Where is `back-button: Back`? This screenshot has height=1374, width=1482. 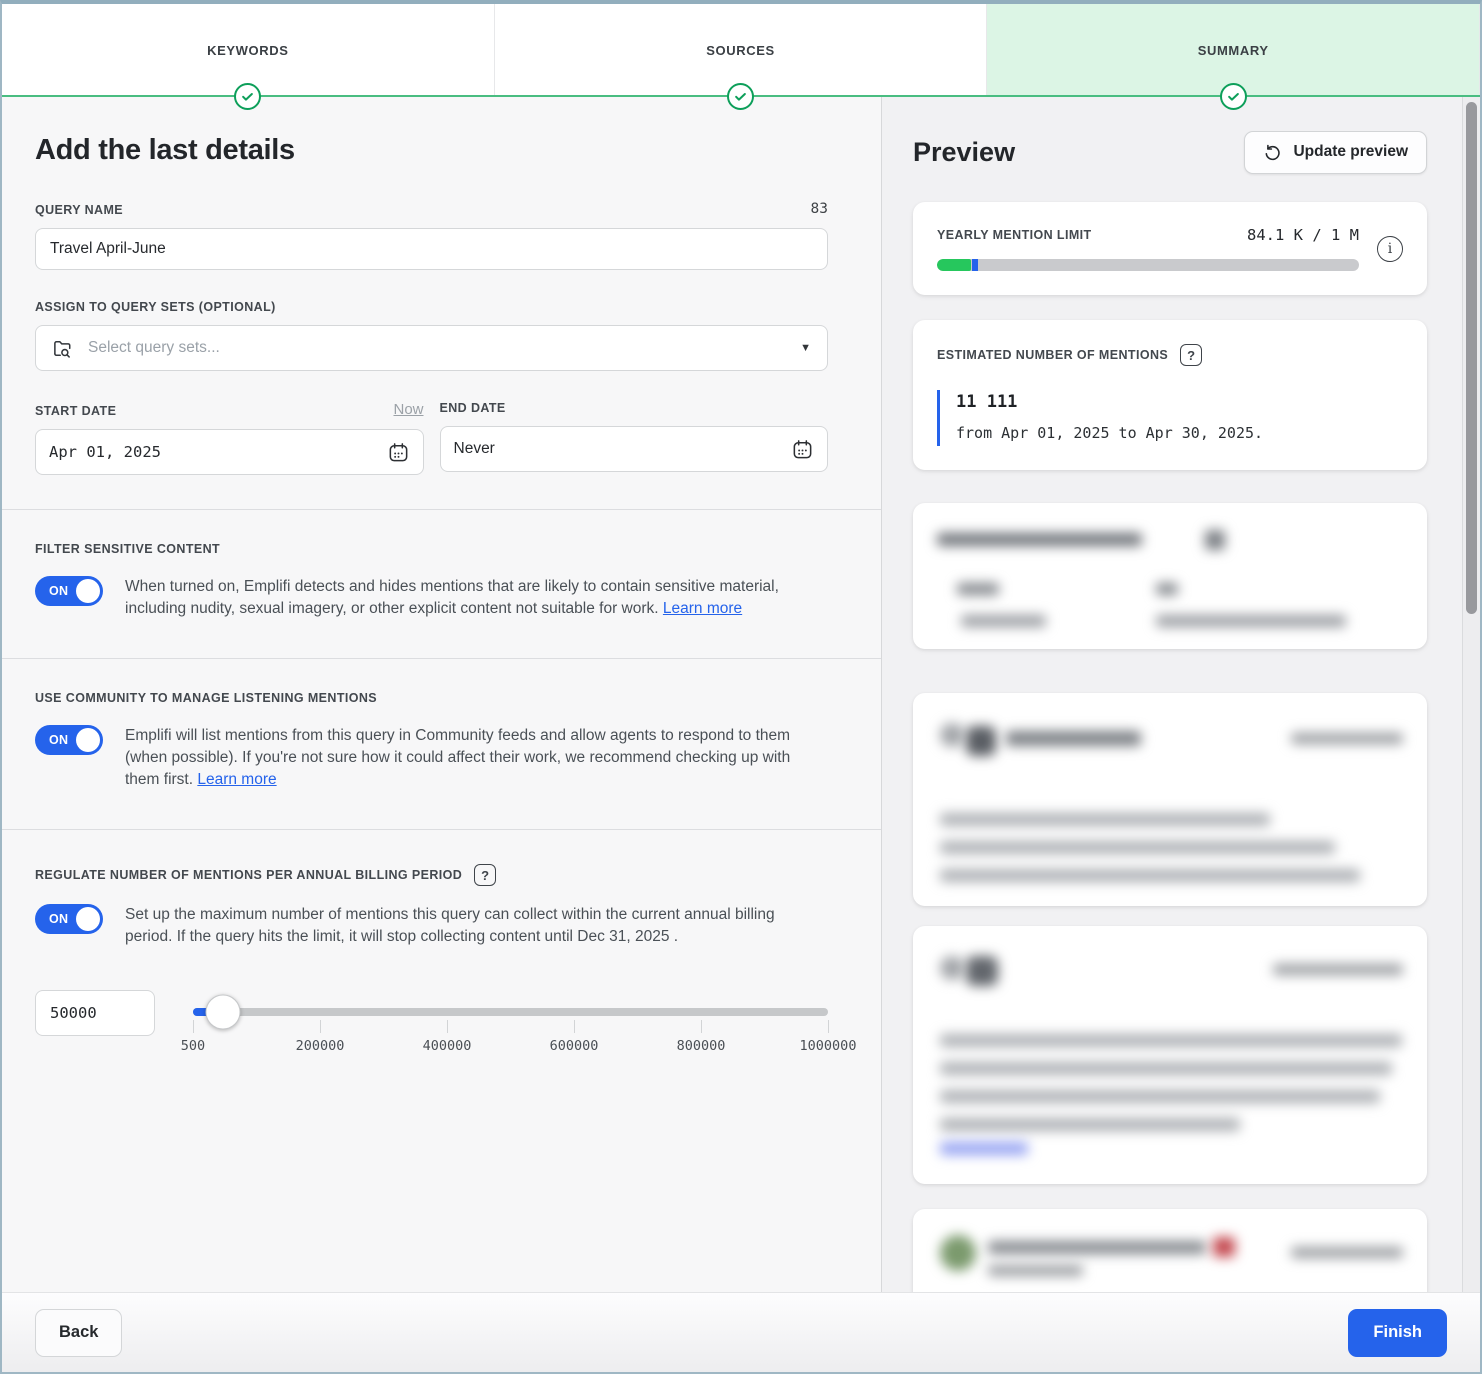
back-button: Back is located at coordinates (79, 1332).